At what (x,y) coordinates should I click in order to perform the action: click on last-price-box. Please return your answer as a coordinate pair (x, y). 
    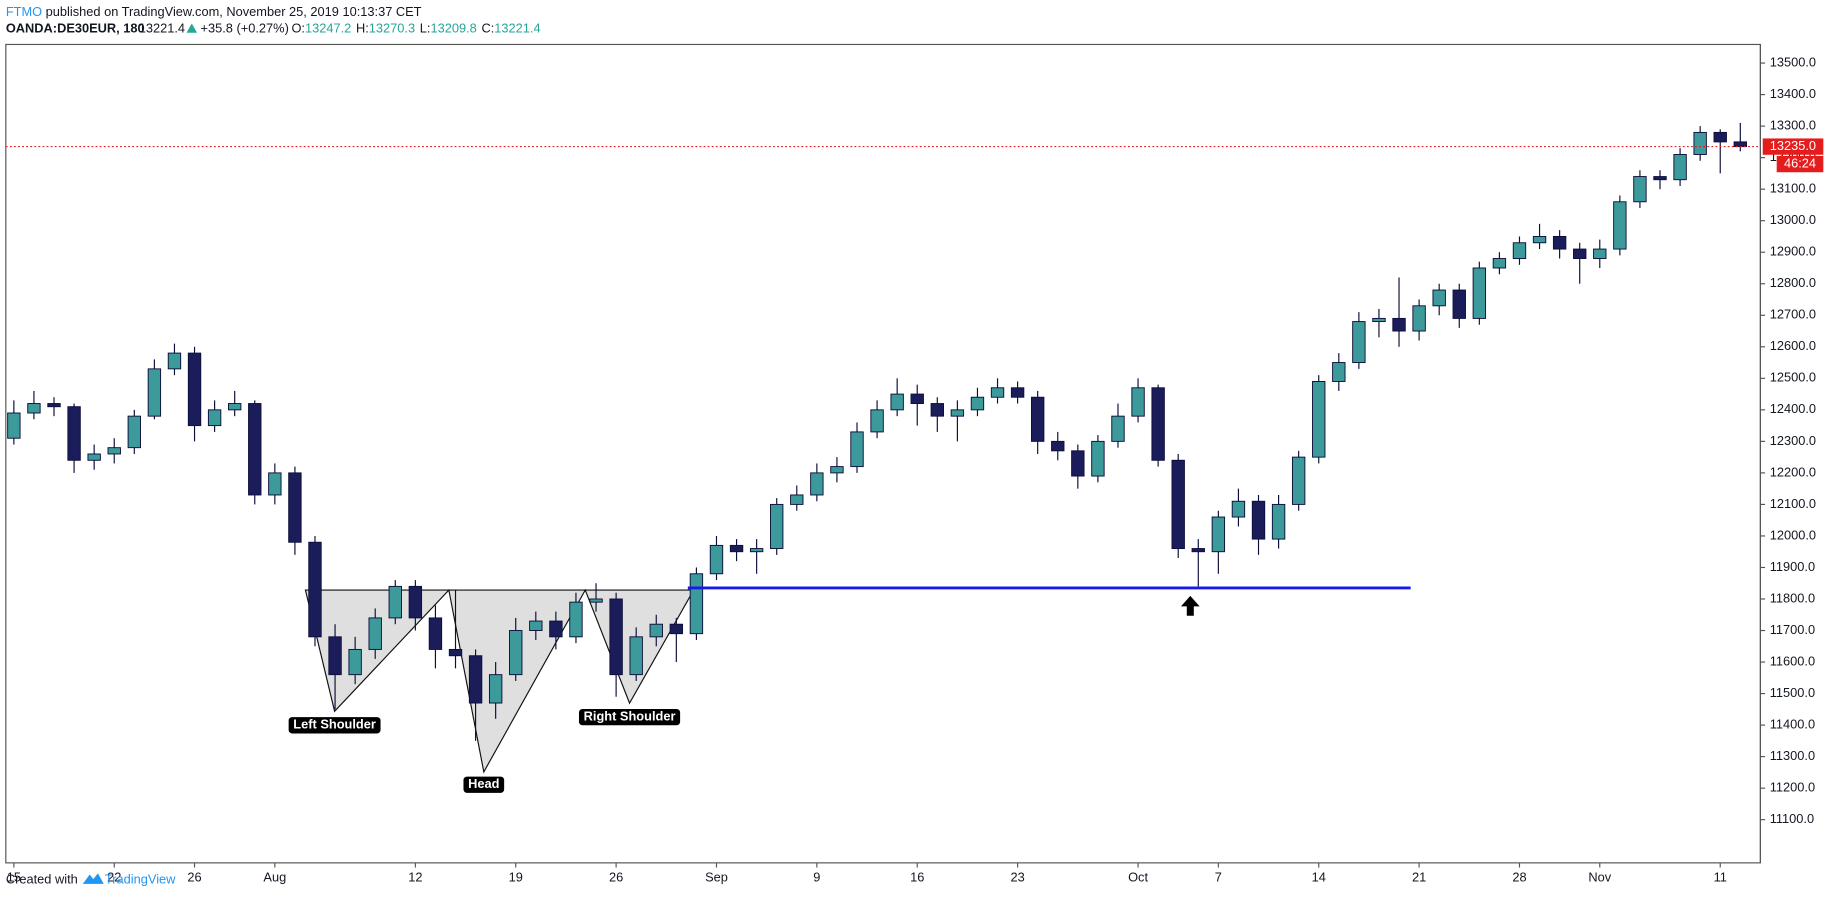
    Looking at the image, I should click on (1793, 146).